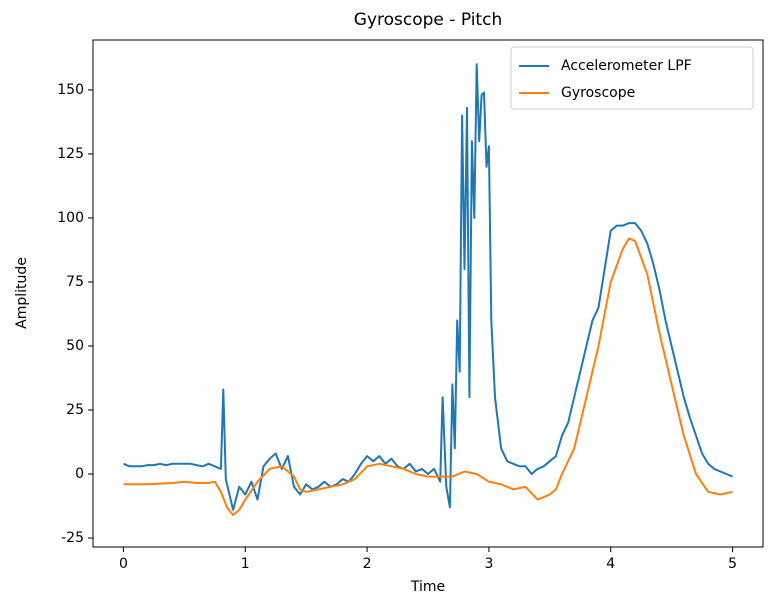  I want to click on x-tick-label: 0, so click(123, 564).